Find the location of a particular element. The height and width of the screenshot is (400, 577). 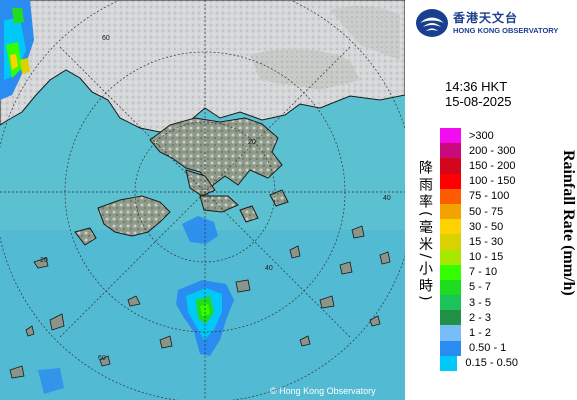

legend-range-label: 5 - 7 is located at coordinates (480, 287).